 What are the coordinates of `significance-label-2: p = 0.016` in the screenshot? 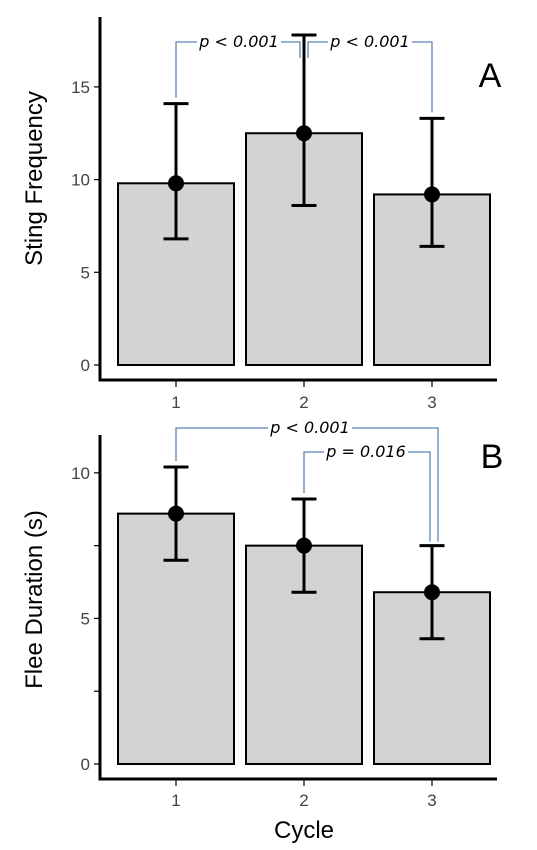 It's located at (365, 451).